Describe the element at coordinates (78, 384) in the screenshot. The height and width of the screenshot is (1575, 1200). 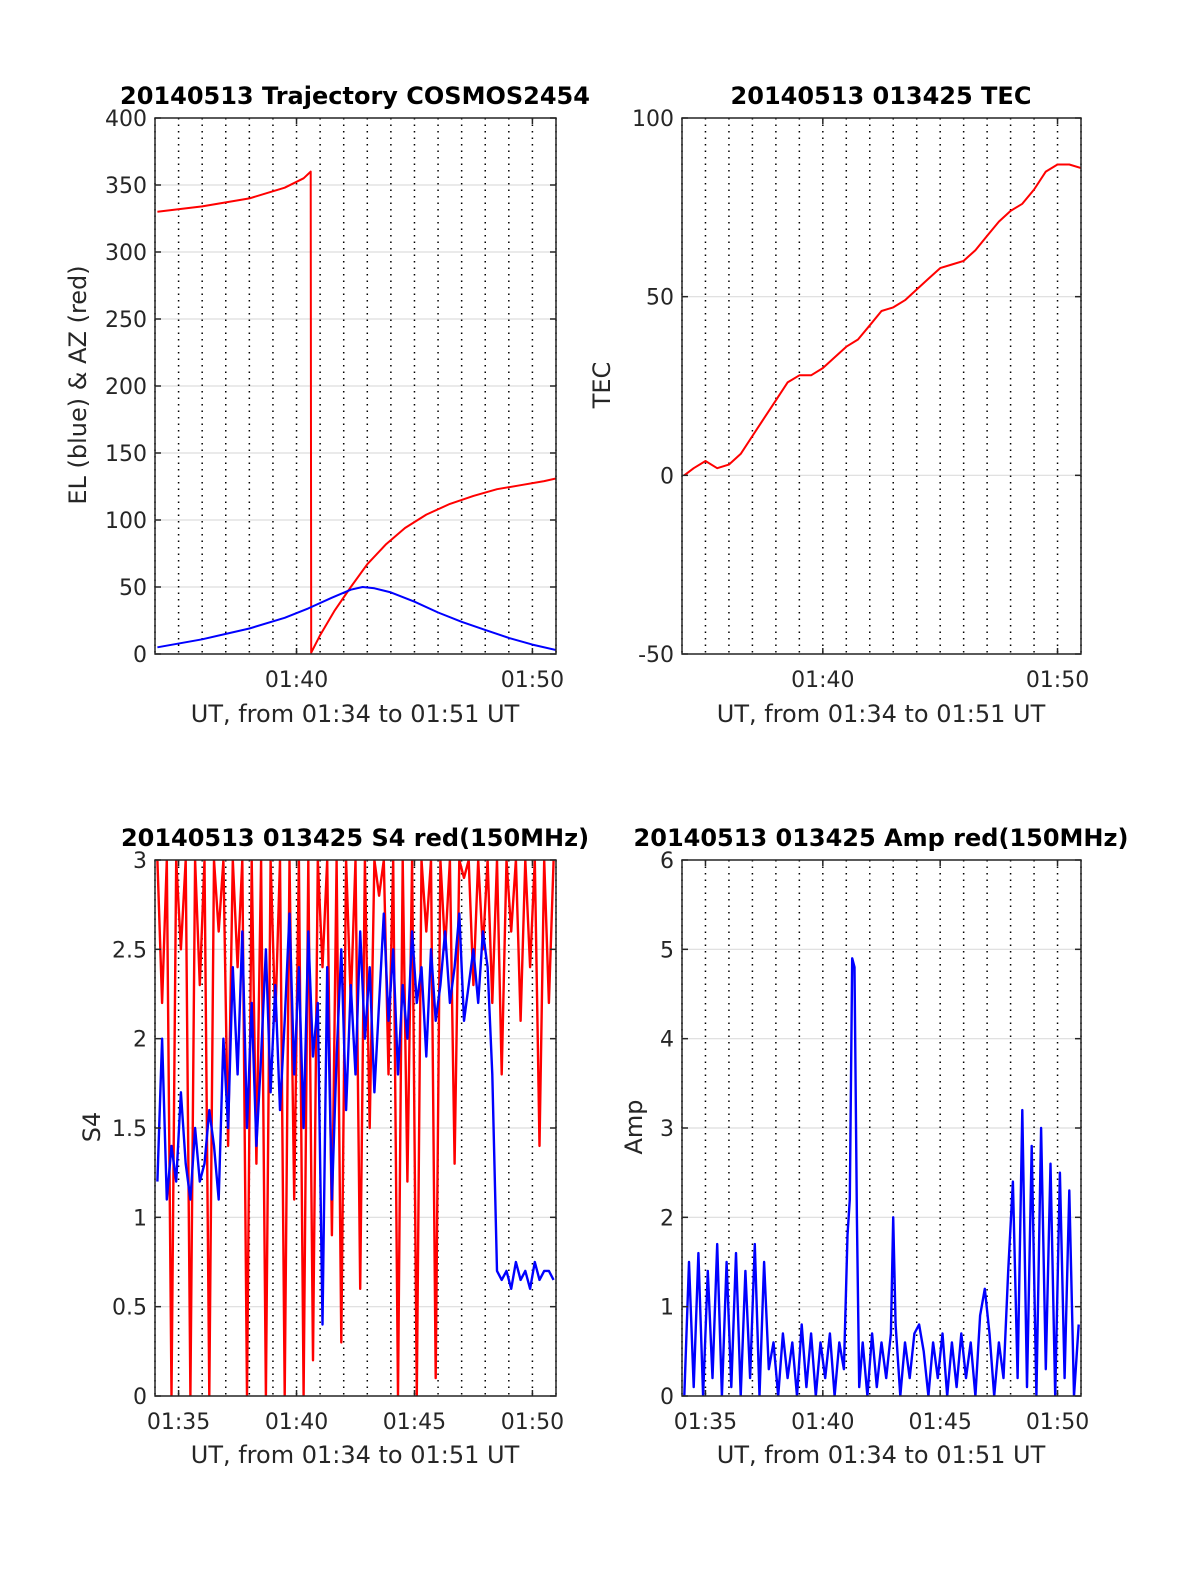
I see `y-axis-label: EL (blue) & AZ (red)` at that location.